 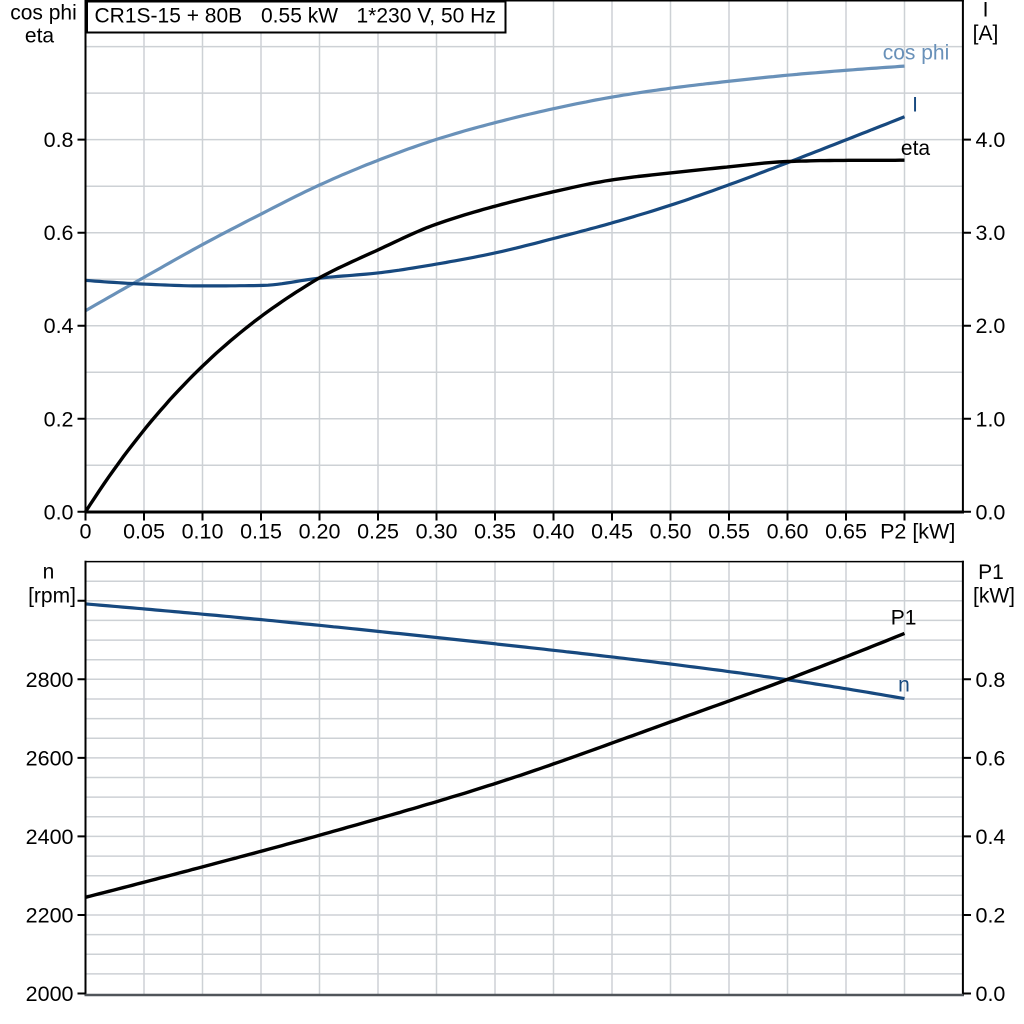 I want to click on svg-text: 0, so click(x=86, y=531).